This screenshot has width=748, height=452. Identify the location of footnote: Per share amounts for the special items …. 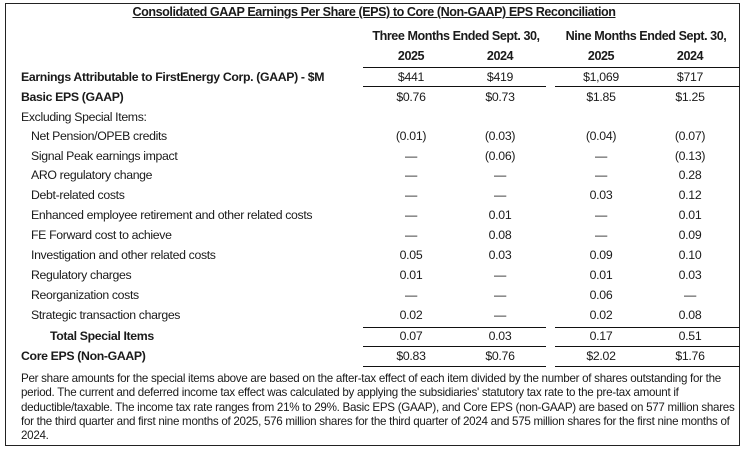
(378, 407).